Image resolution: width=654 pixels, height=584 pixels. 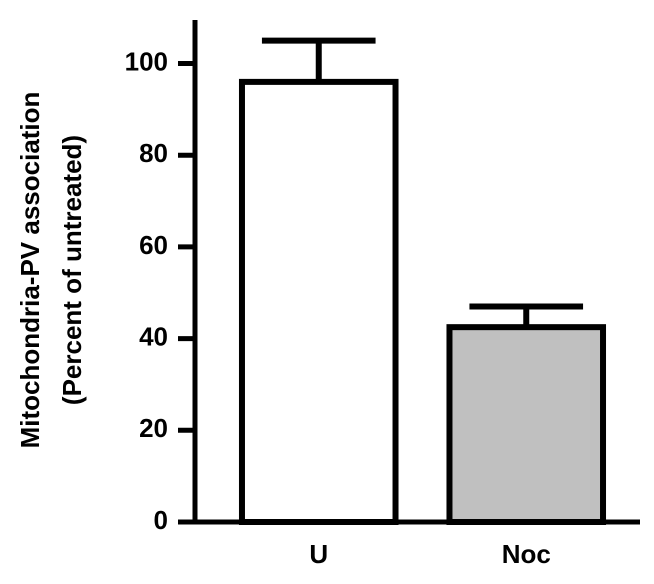 What do you see at coordinates (153, 428) in the screenshot?
I see `y-tick-label: 20` at bounding box center [153, 428].